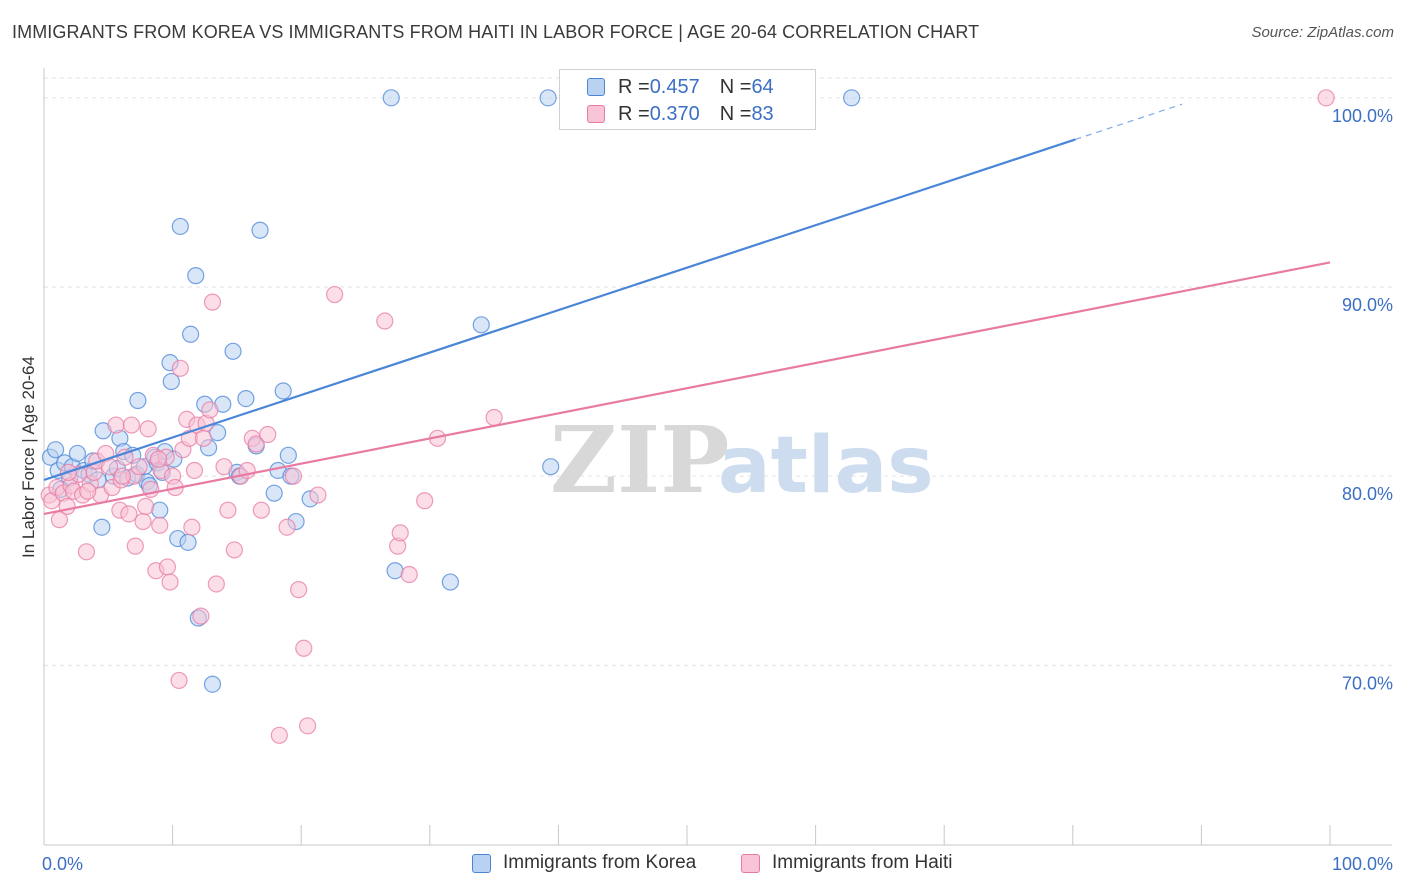  I want to click on bottom-haiti-swatch, so click(750, 863).